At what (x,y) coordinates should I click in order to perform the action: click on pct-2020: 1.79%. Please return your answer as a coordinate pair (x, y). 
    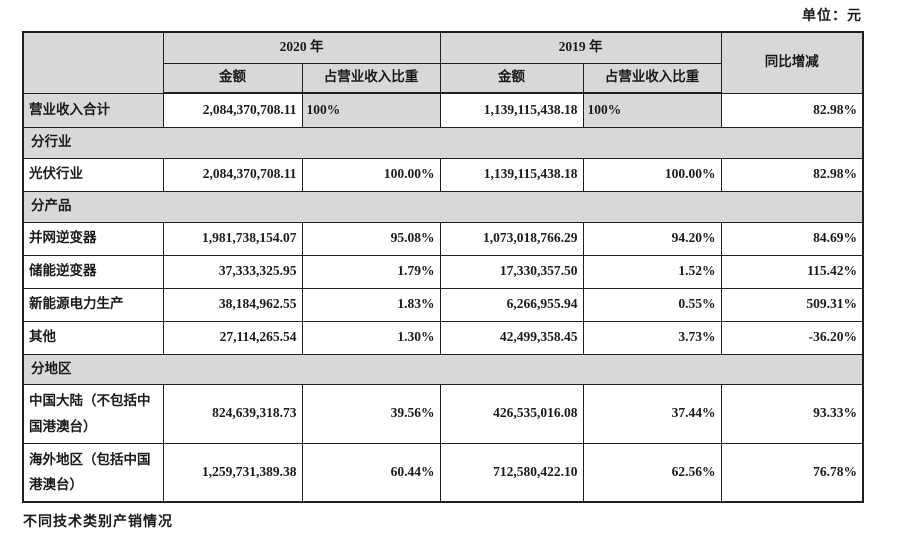
    Looking at the image, I should click on (371, 271).